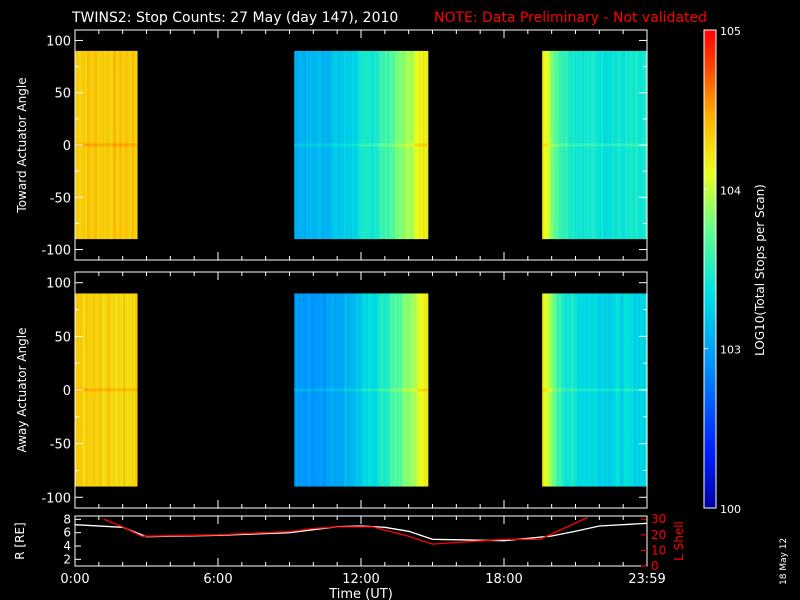 Image resolution: width=800 pixels, height=600 pixels. What do you see at coordinates (503, 579) in the screenshot?
I see `x-tick-label: 18:00` at bounding box center [503, 579].